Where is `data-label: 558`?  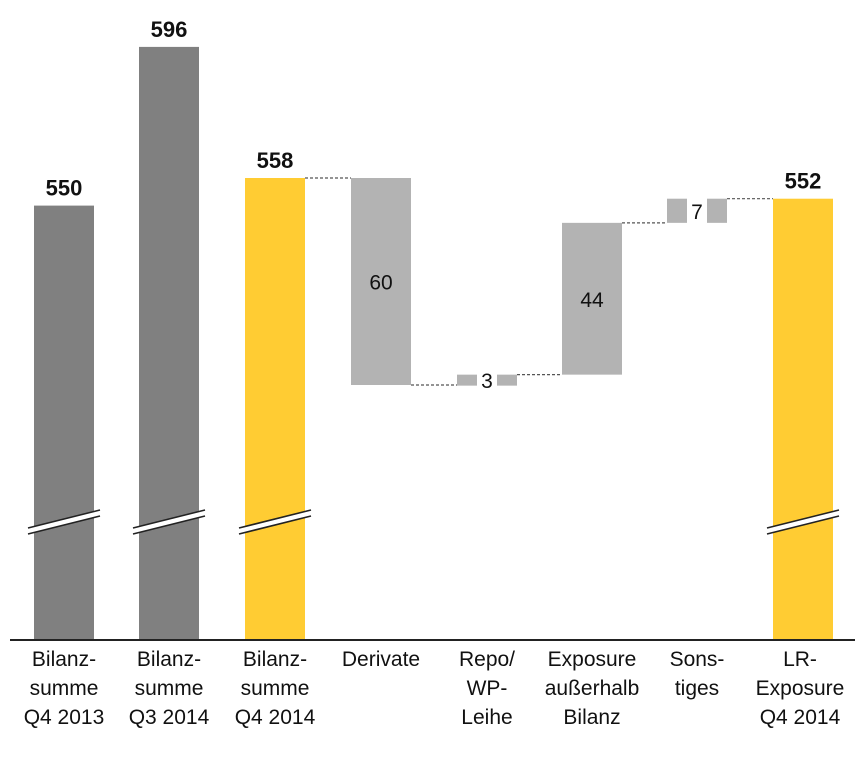 data-label: 558 is located at coordinates (275, 160).